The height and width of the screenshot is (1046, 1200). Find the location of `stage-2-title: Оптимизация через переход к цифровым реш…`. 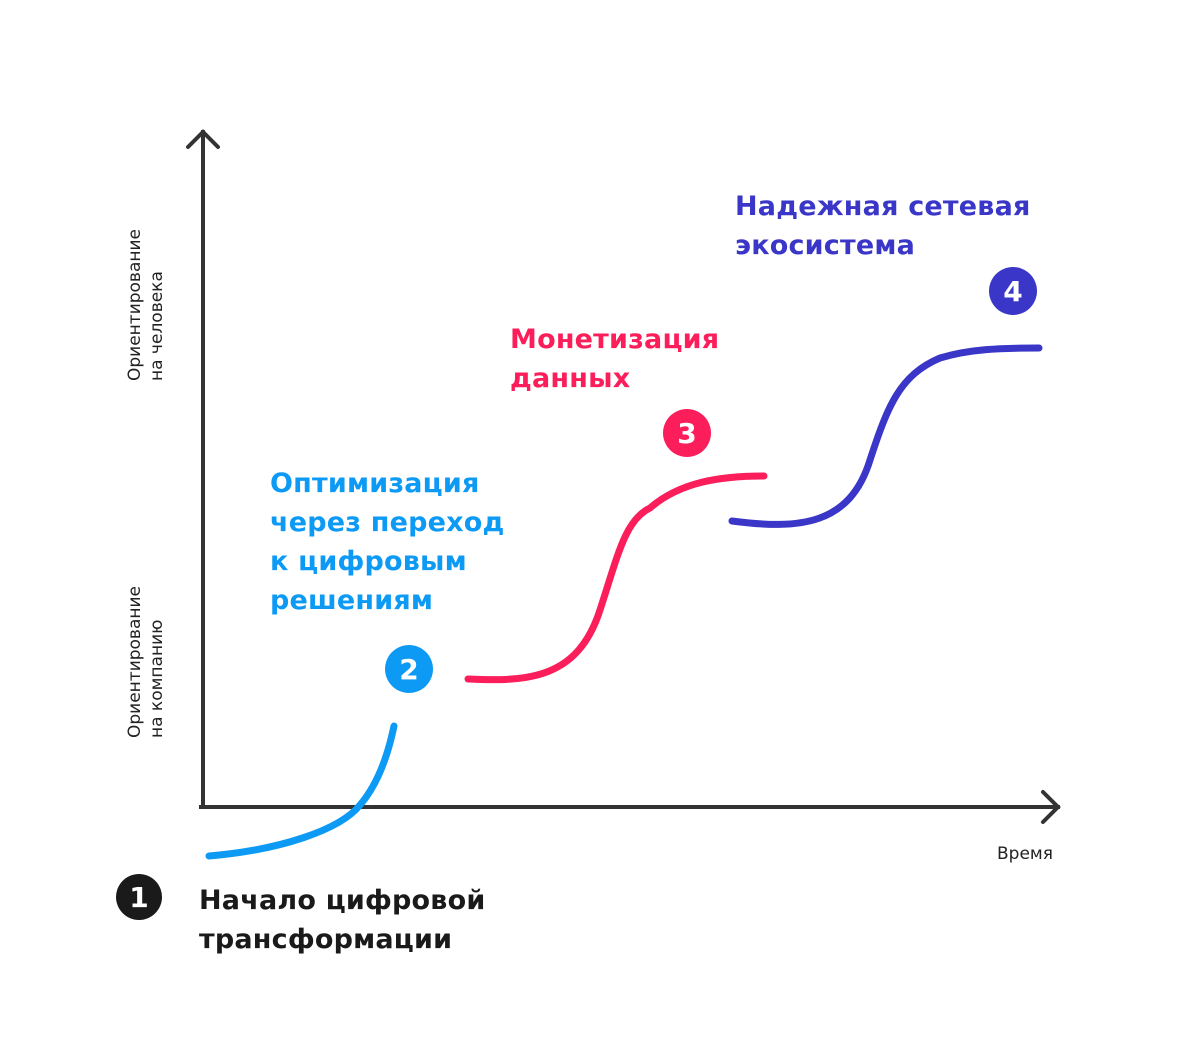

stage-2-title: Оптимизация через переход к цифровым реш… is located at coordinates (387, 542).